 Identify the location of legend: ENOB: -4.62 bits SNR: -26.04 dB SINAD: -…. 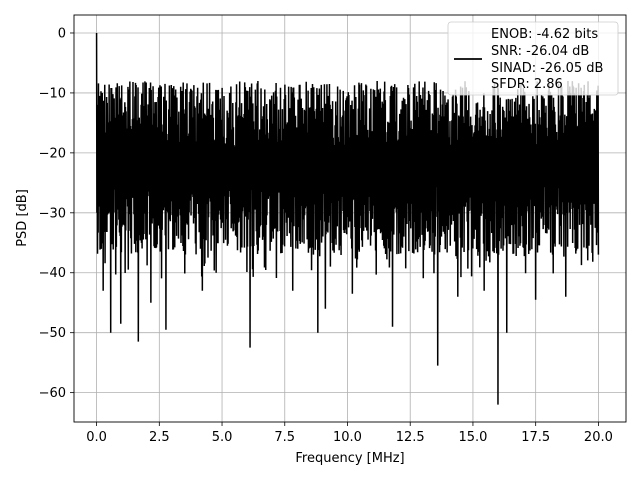
(533, 58).